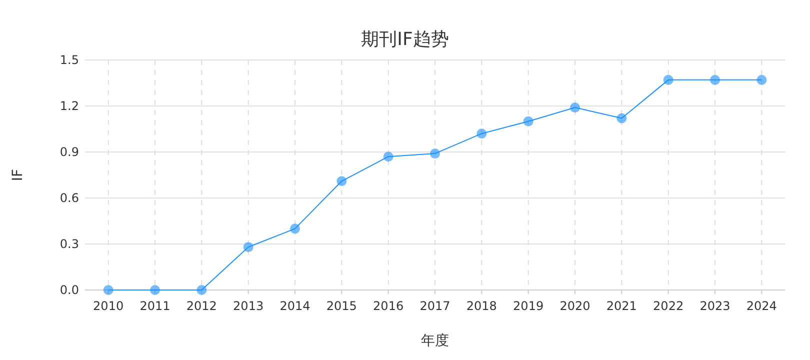 The image size is (810, 360). Describe the element at coordinates (575, 306) in the screenshot. I see `x-tick-label: 2020` at that location.